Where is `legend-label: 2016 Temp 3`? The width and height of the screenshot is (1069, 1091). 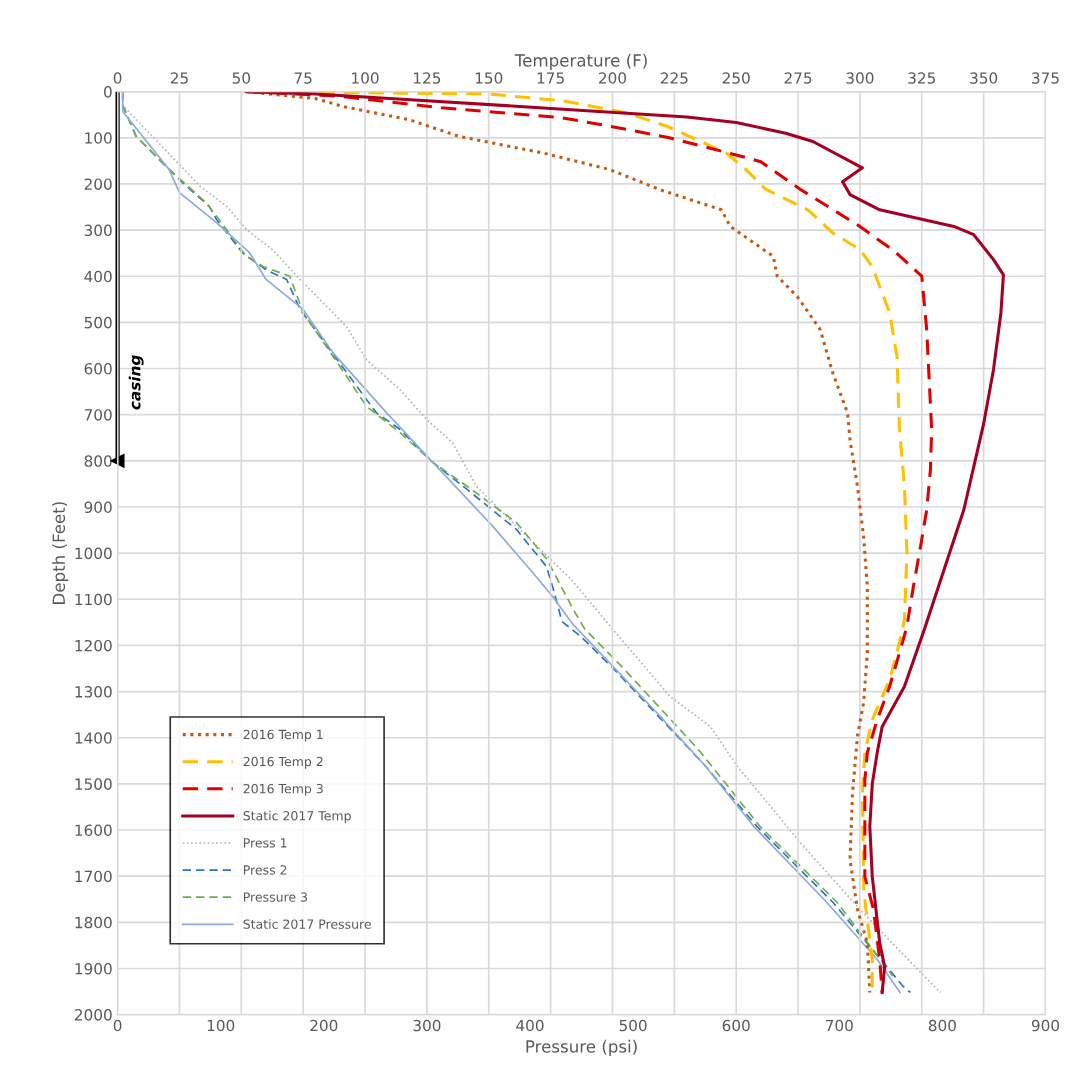
legend-label: 2016 Temp 3 is located at coordinates (283, 789).